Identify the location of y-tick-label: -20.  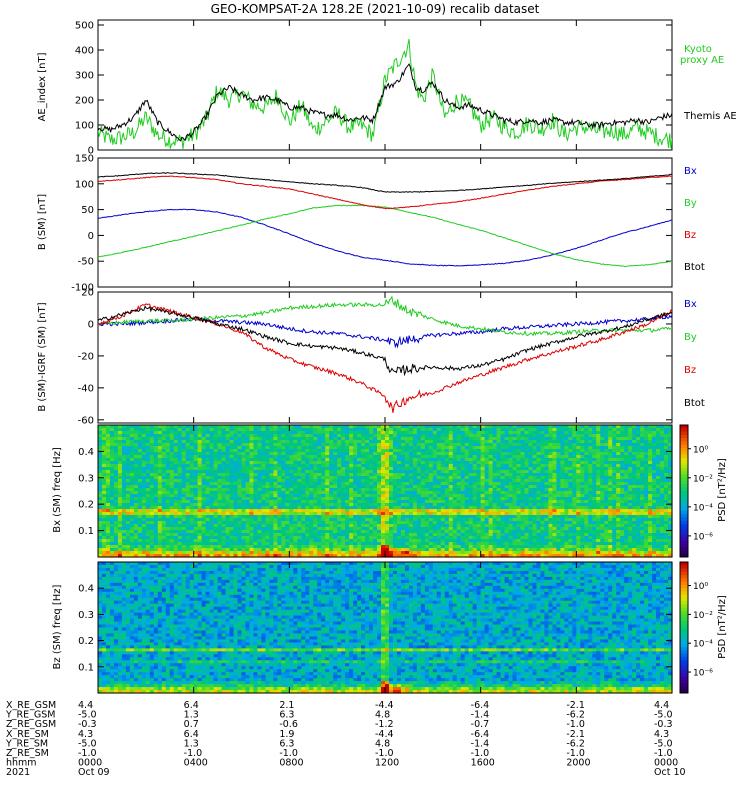
(86, 356).